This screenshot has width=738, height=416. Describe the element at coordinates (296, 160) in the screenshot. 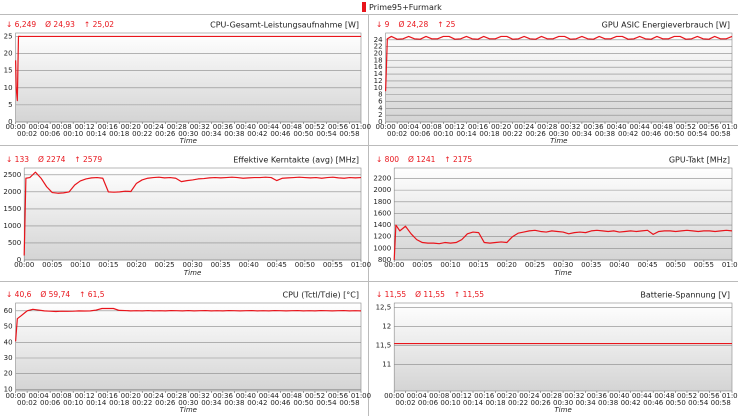

I see `panel-title: Effektive Kerntakte (avg) [MHz]` at that location.